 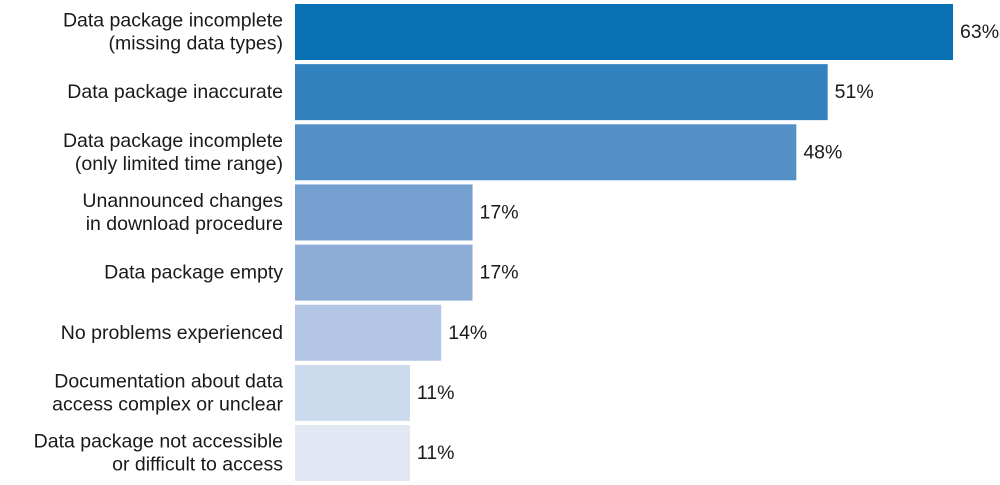 What do you see at coordinates (196, 44) in the screenshot?
I see `category-label-line: (missing data types)` at bounding box center [196, 44].